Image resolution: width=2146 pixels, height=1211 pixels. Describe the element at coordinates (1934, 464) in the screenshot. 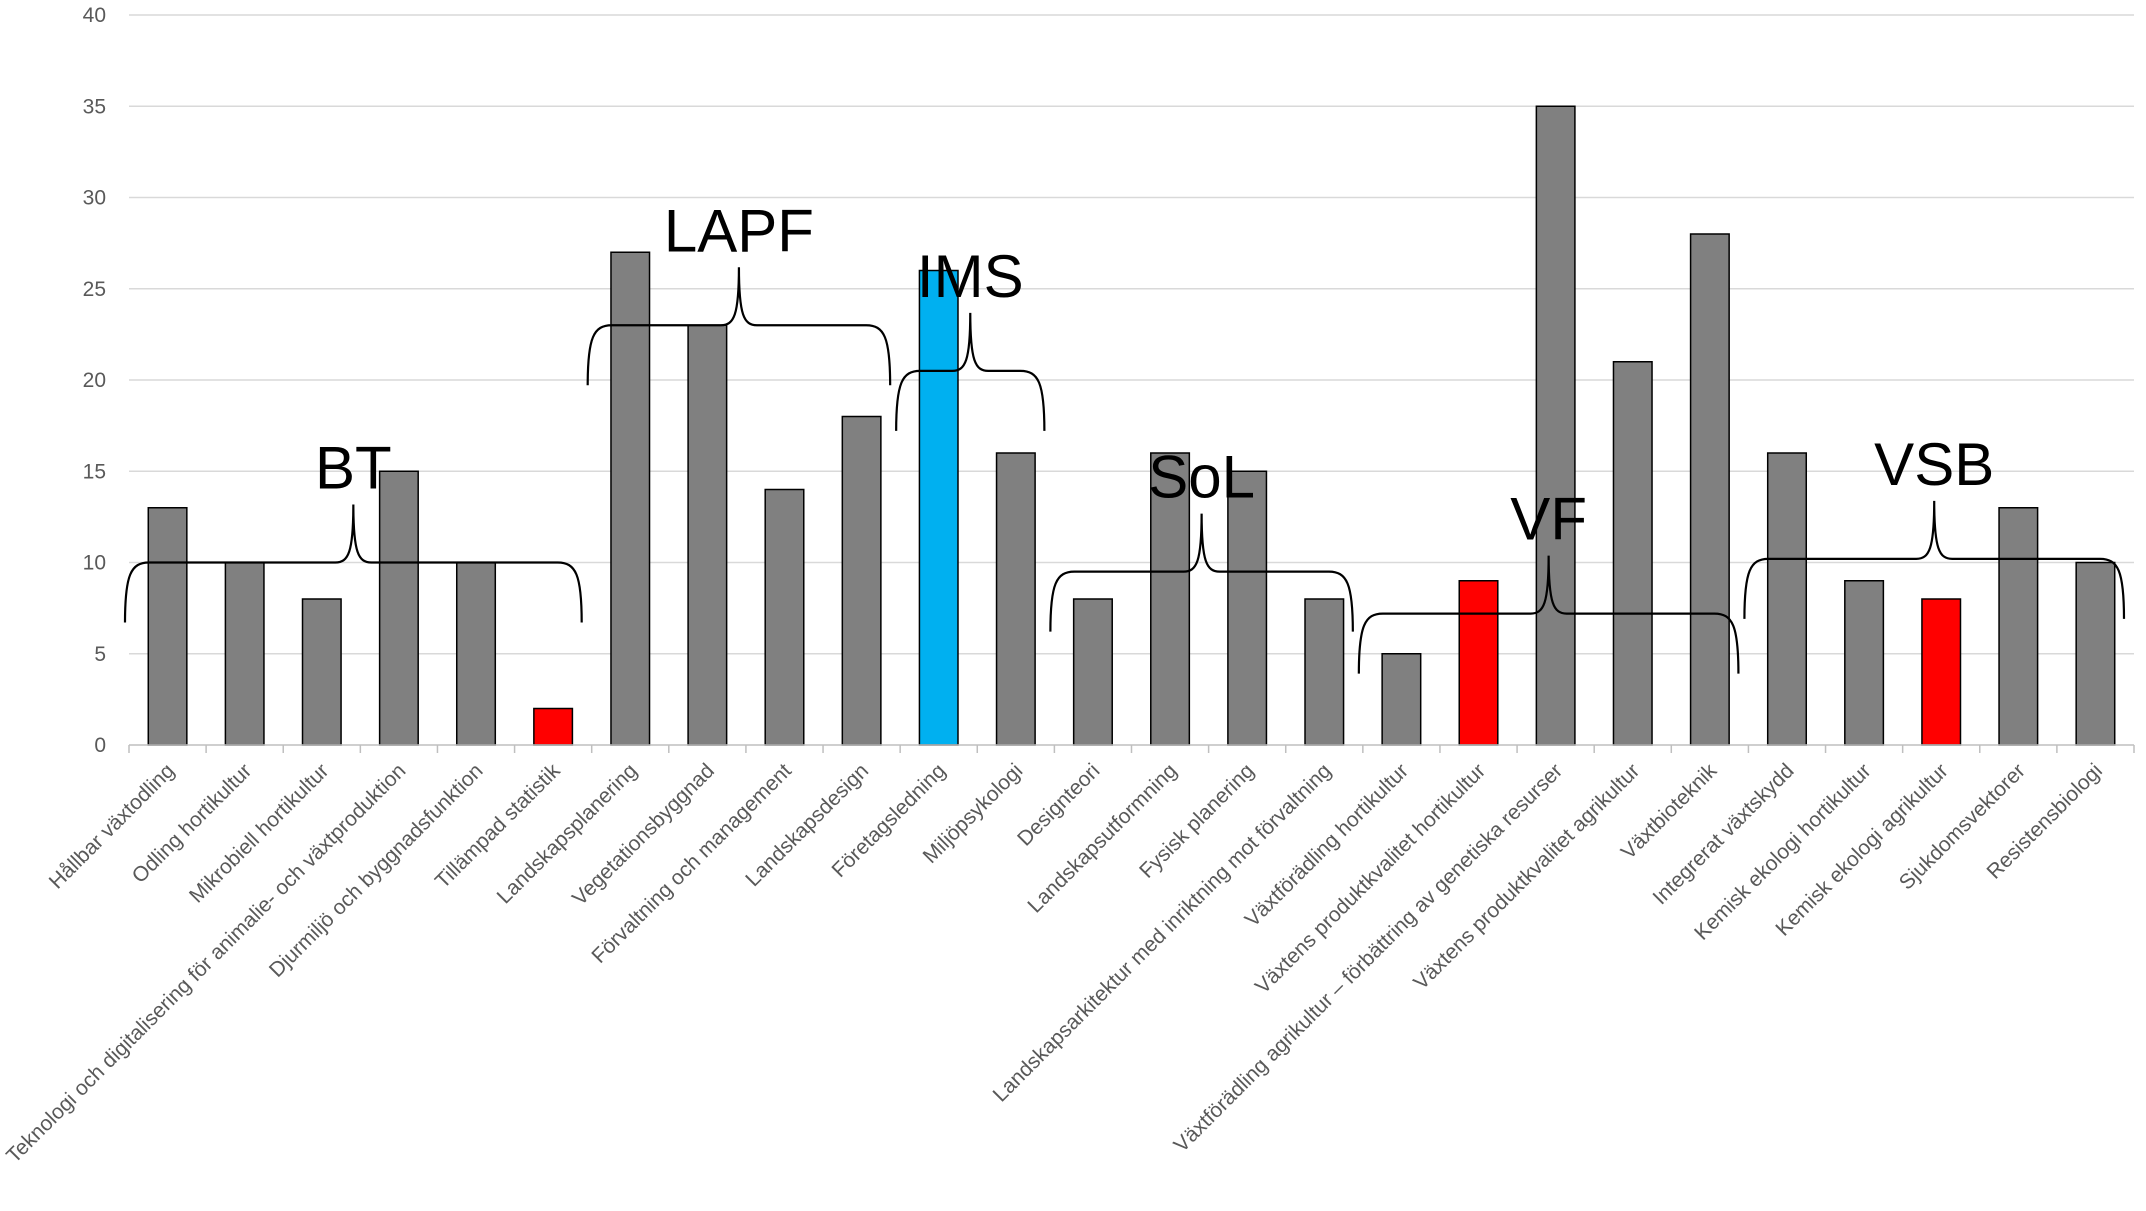

I see `group-label: VSB` at that location.